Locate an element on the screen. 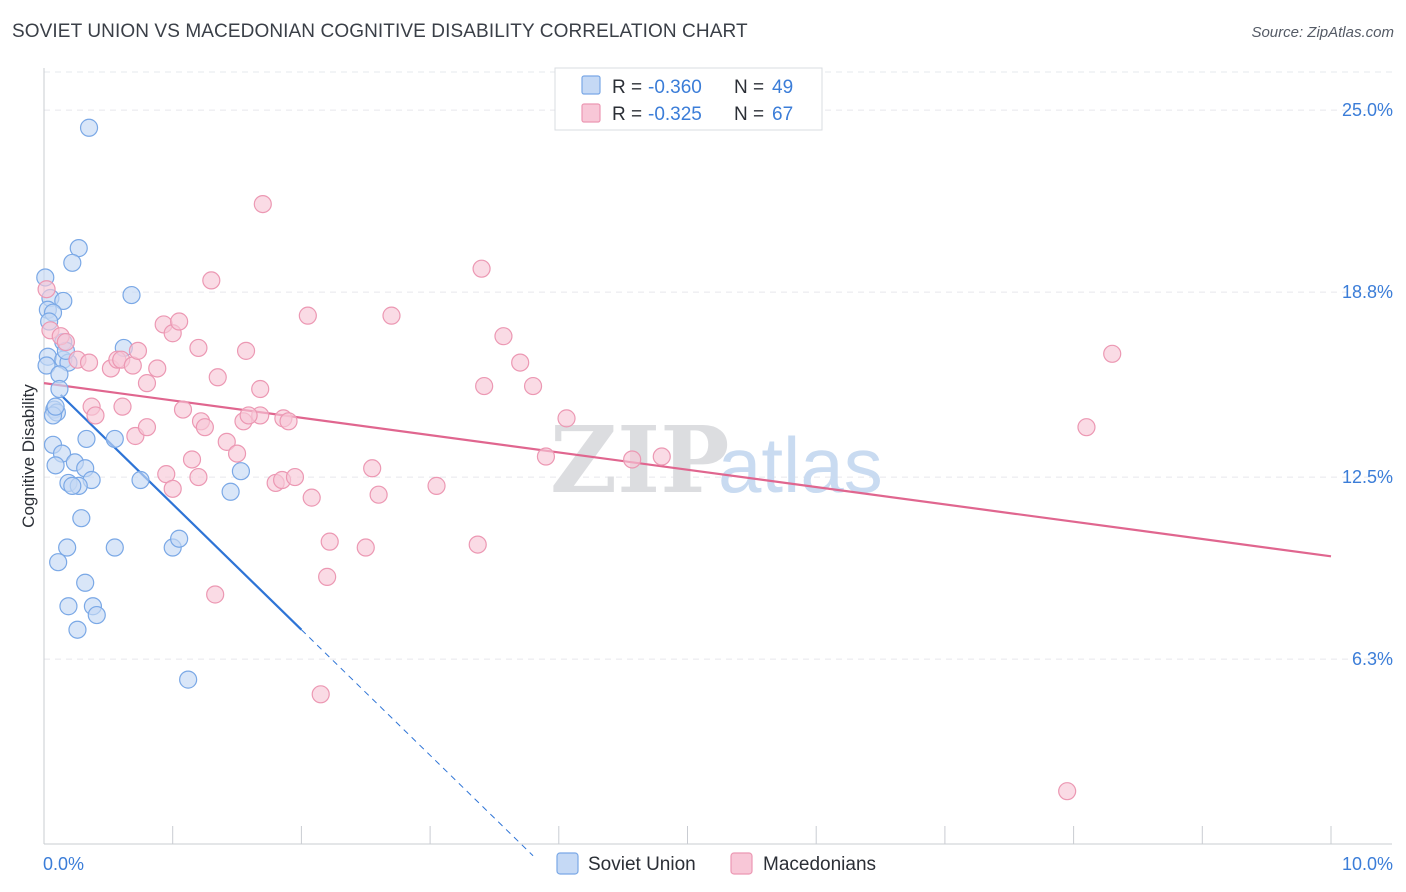 This screenshot has height=892, width=1406. legend-r-label-2: R = is located at coordinates (627, 114).